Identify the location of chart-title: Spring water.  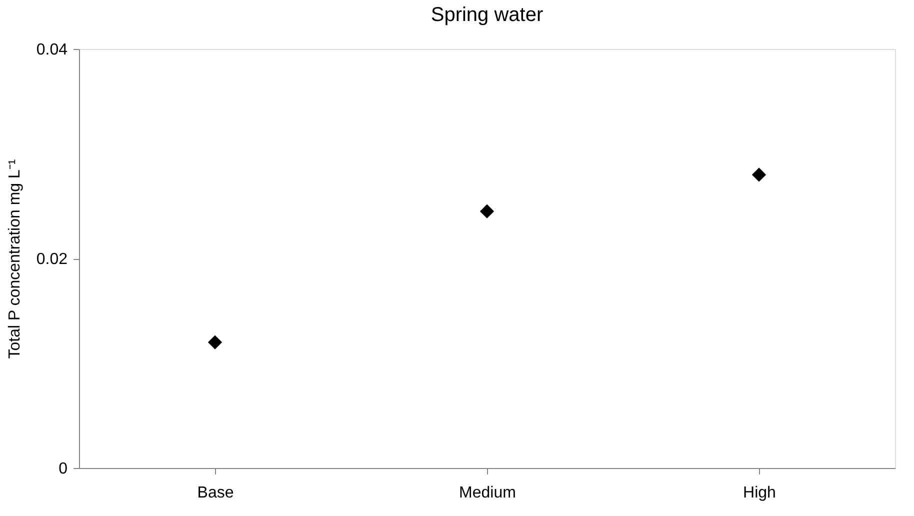
(487, 15).